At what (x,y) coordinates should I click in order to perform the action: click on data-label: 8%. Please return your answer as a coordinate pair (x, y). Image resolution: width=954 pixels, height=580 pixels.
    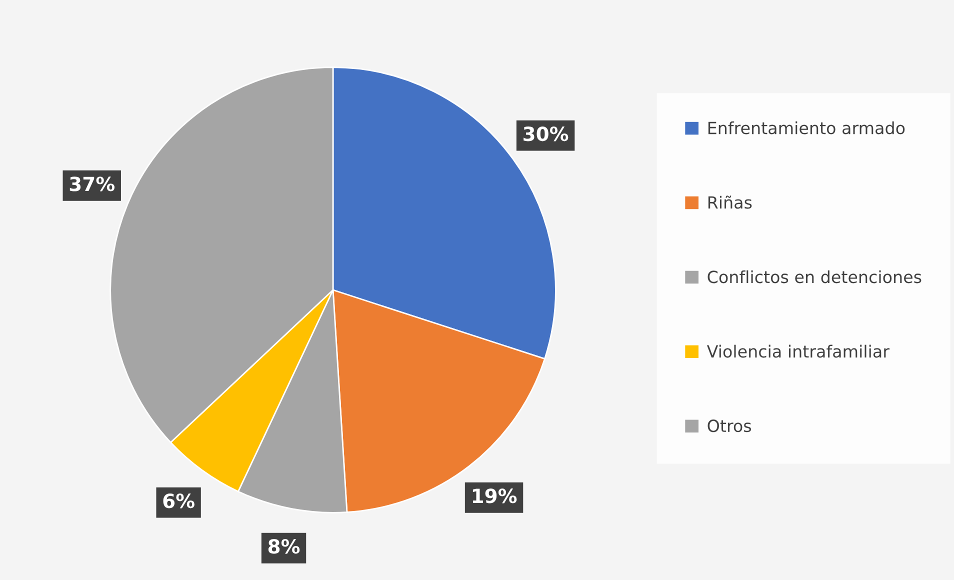
    Looking at the image, I should click on (284, 546).